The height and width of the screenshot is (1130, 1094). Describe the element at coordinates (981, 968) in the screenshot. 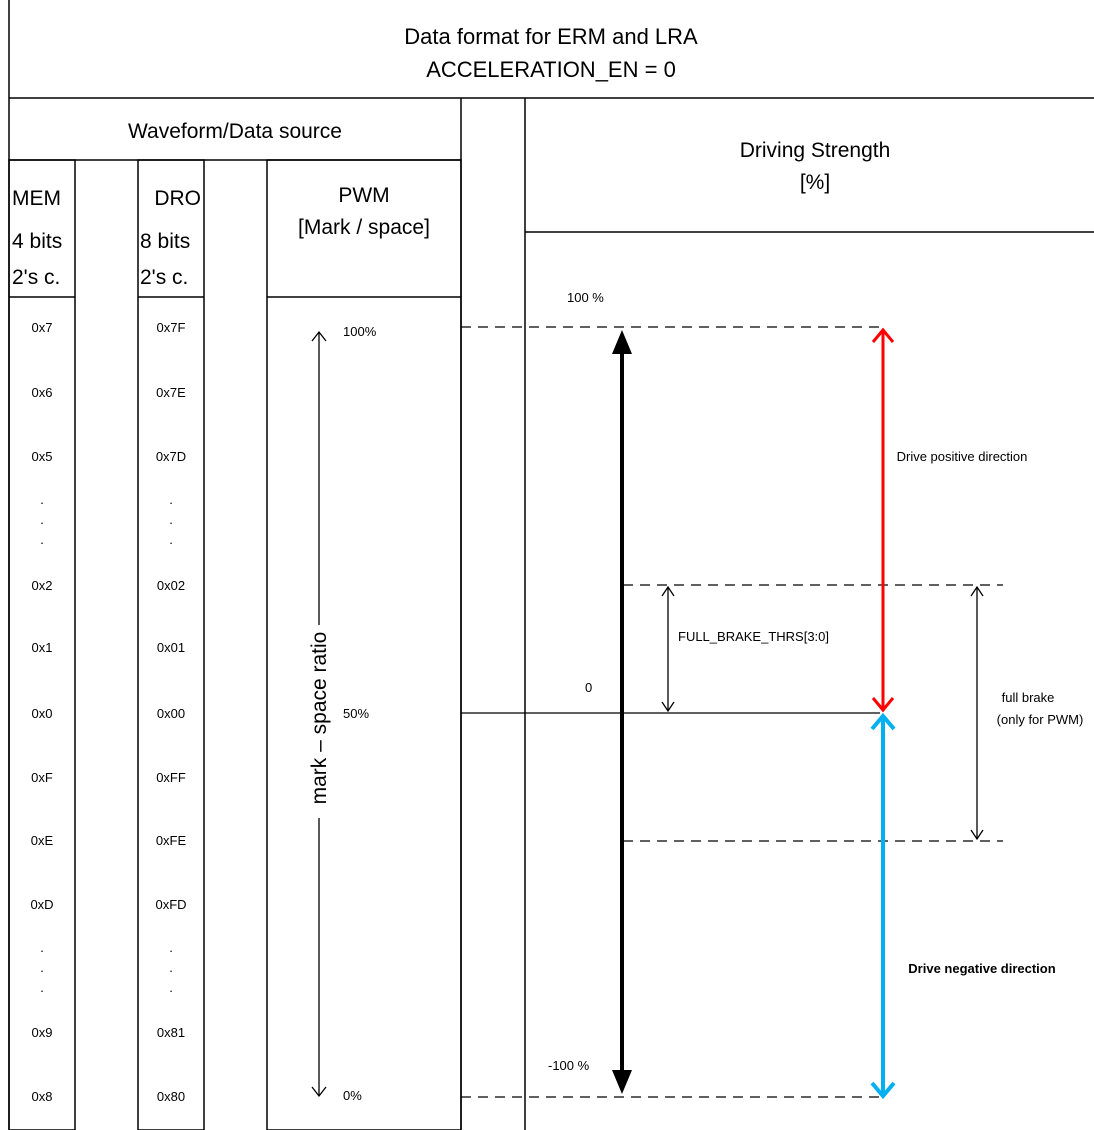

I see `negative-direction-label: Drive negative direction` at that location.